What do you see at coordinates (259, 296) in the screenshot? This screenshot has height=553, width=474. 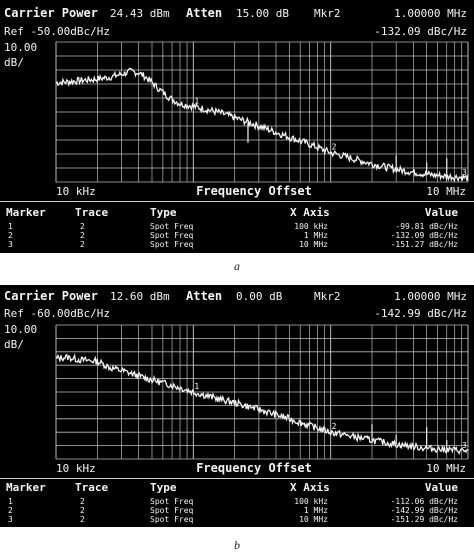 I see `atten-value: 0.00 dB` at bounding box center [259, 296].